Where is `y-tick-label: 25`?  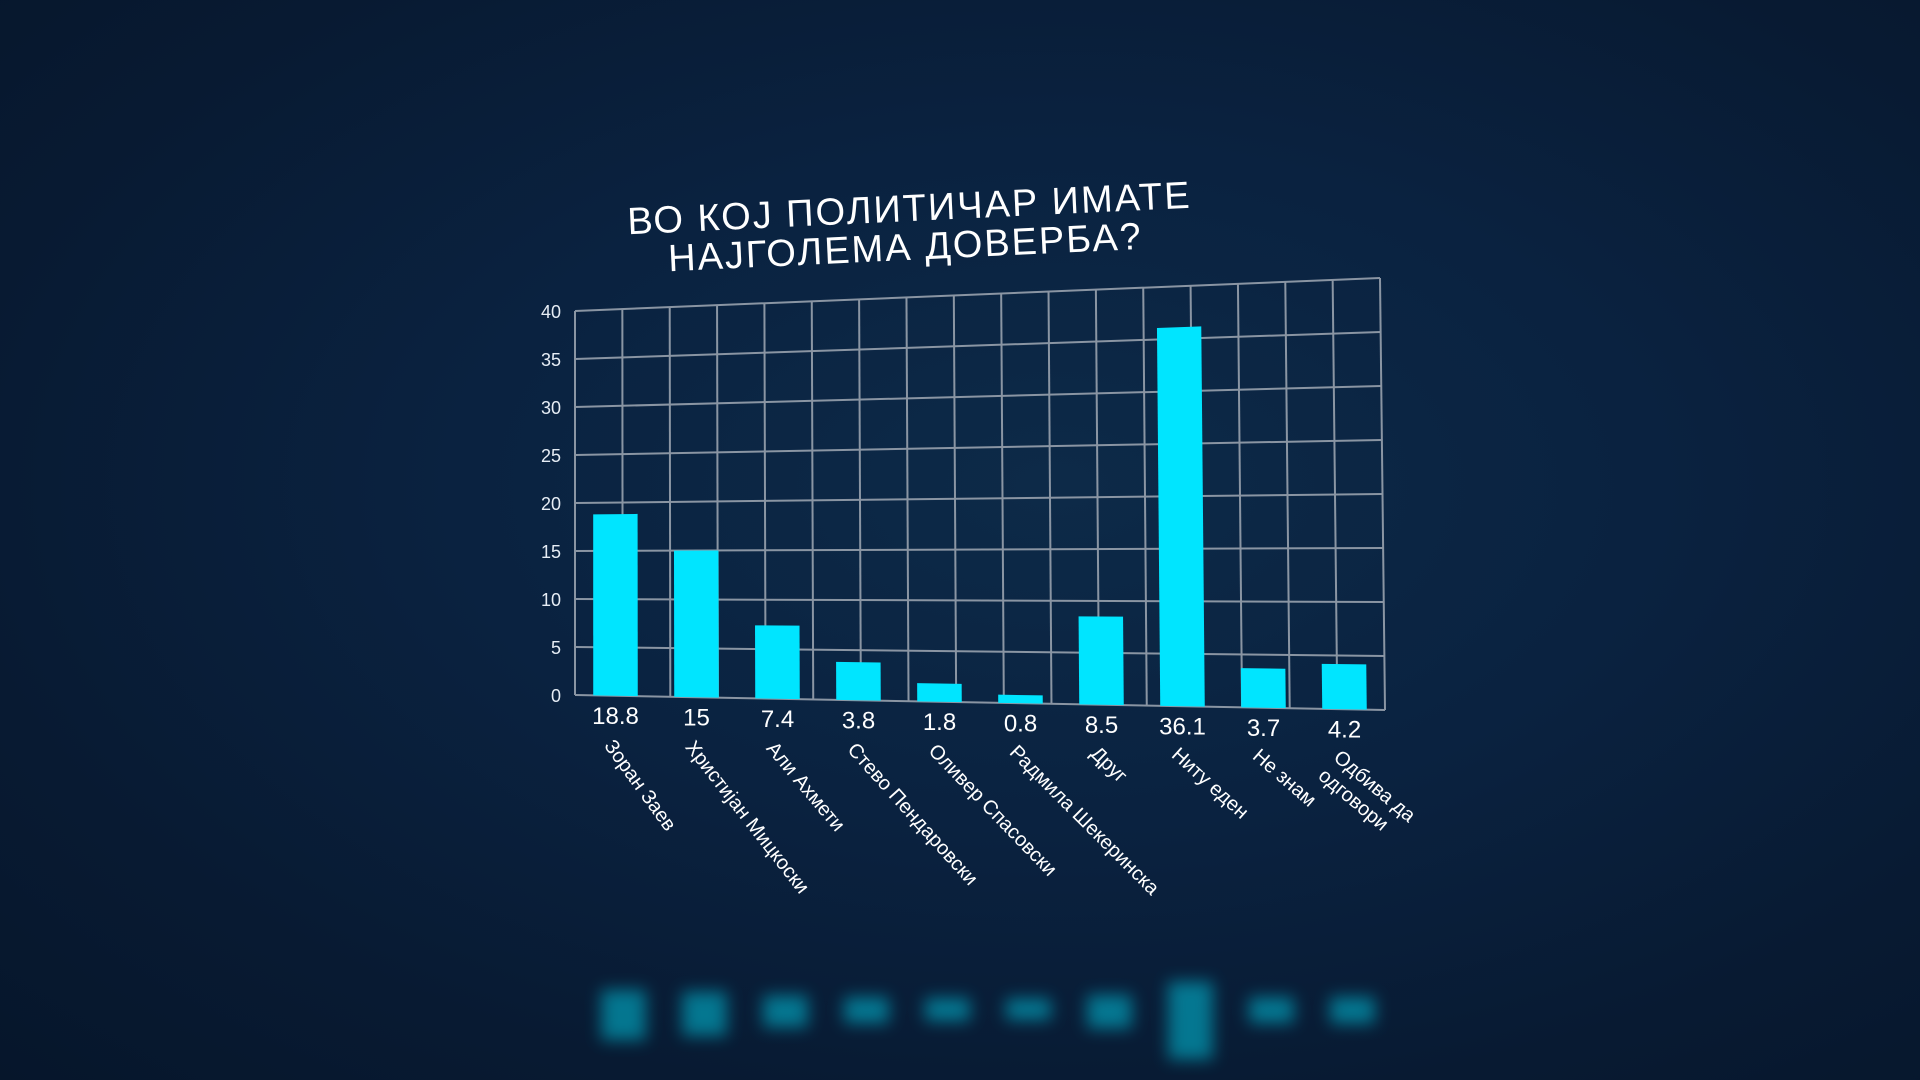 y-tick-label: 25 is located at coordinates (551, 456).